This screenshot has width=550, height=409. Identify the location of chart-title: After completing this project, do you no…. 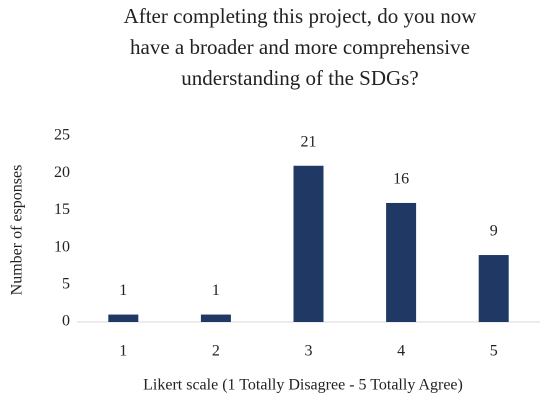
(301, 16).